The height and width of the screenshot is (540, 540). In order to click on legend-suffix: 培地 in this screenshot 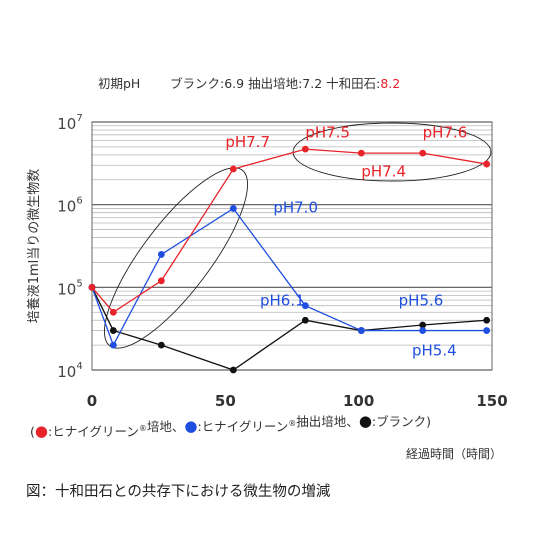, I will do `click(160, 426)`.